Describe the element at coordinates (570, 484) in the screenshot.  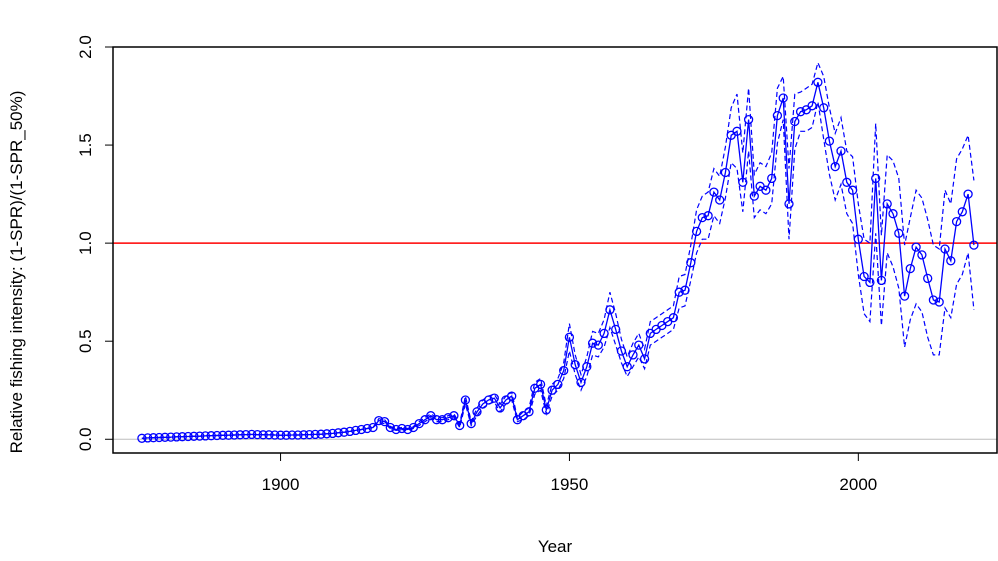
I see `x-tick-label: 1950` at that location.